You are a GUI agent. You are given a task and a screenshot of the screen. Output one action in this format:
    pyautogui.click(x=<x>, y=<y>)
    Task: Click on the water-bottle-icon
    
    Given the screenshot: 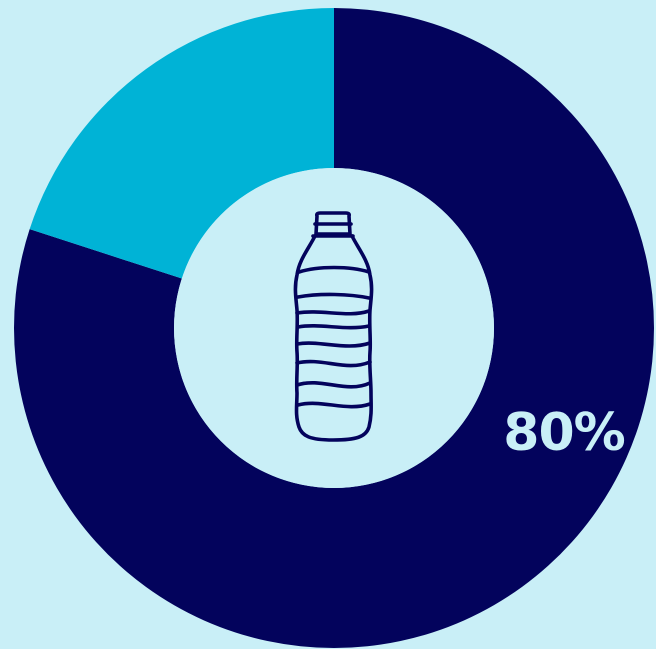 What is the action you would take?
    pyautogui.click(x=333, y=326)
    